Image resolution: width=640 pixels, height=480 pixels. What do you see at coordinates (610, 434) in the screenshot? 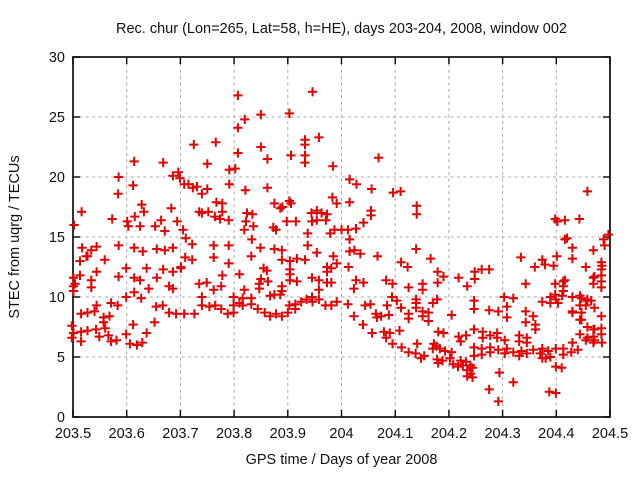
I see `x-tick-label: 204.5` at bounding box center [610, 434].